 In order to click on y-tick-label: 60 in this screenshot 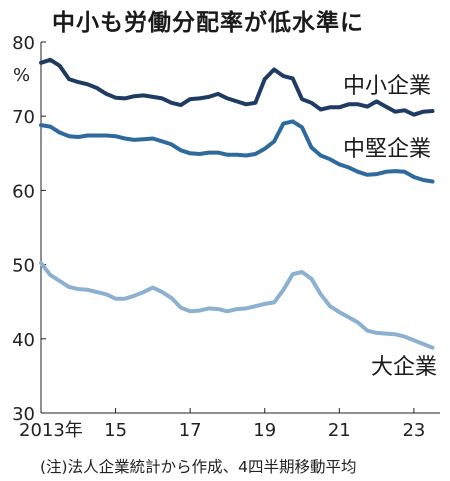, I will do `click(23, 191)`.